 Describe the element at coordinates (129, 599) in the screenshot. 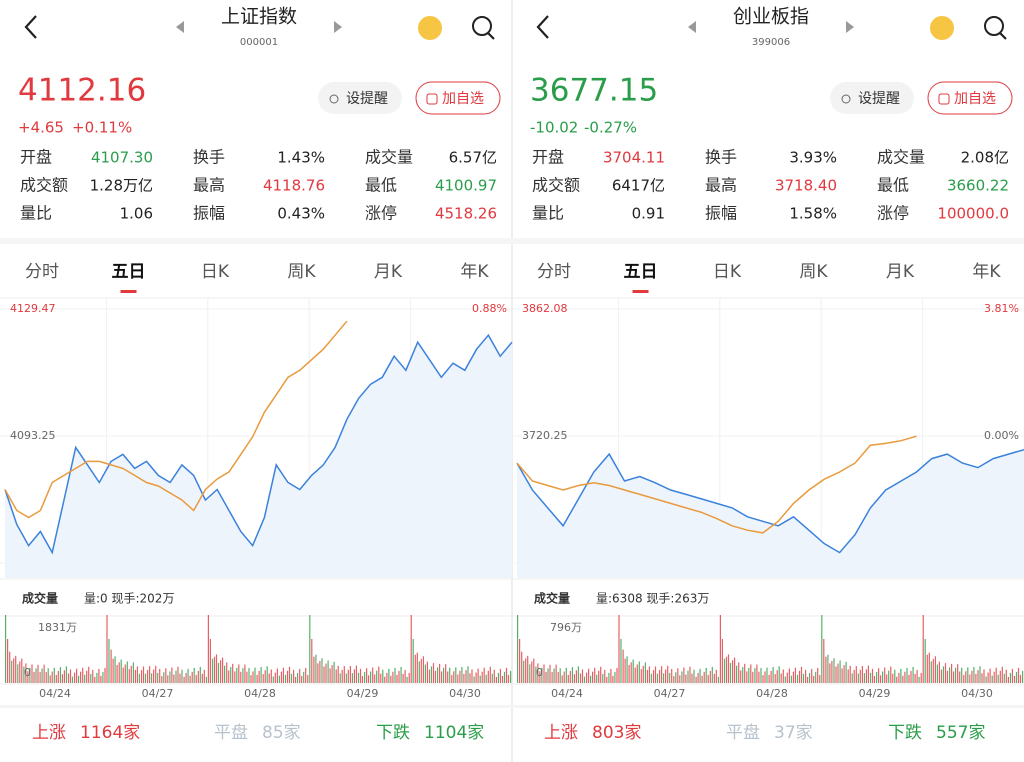

I see `volume-info: 量:0 现手:202万` at that location.